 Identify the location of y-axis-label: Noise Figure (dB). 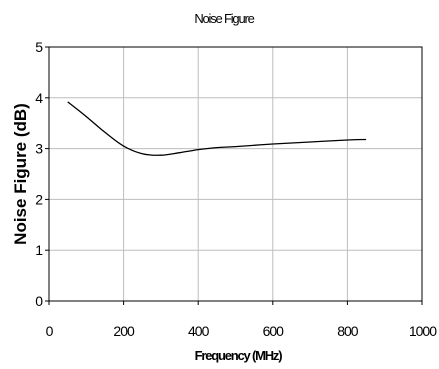
(20, 174).